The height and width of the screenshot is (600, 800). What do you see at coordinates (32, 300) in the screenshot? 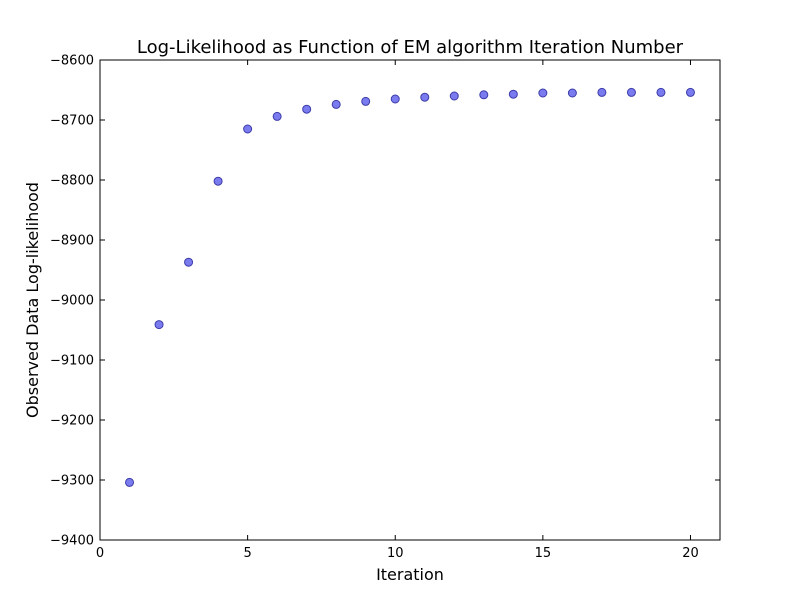
I see `y-axis-label: Observed Data Log-likelihood` at bounding box center [32, 300].